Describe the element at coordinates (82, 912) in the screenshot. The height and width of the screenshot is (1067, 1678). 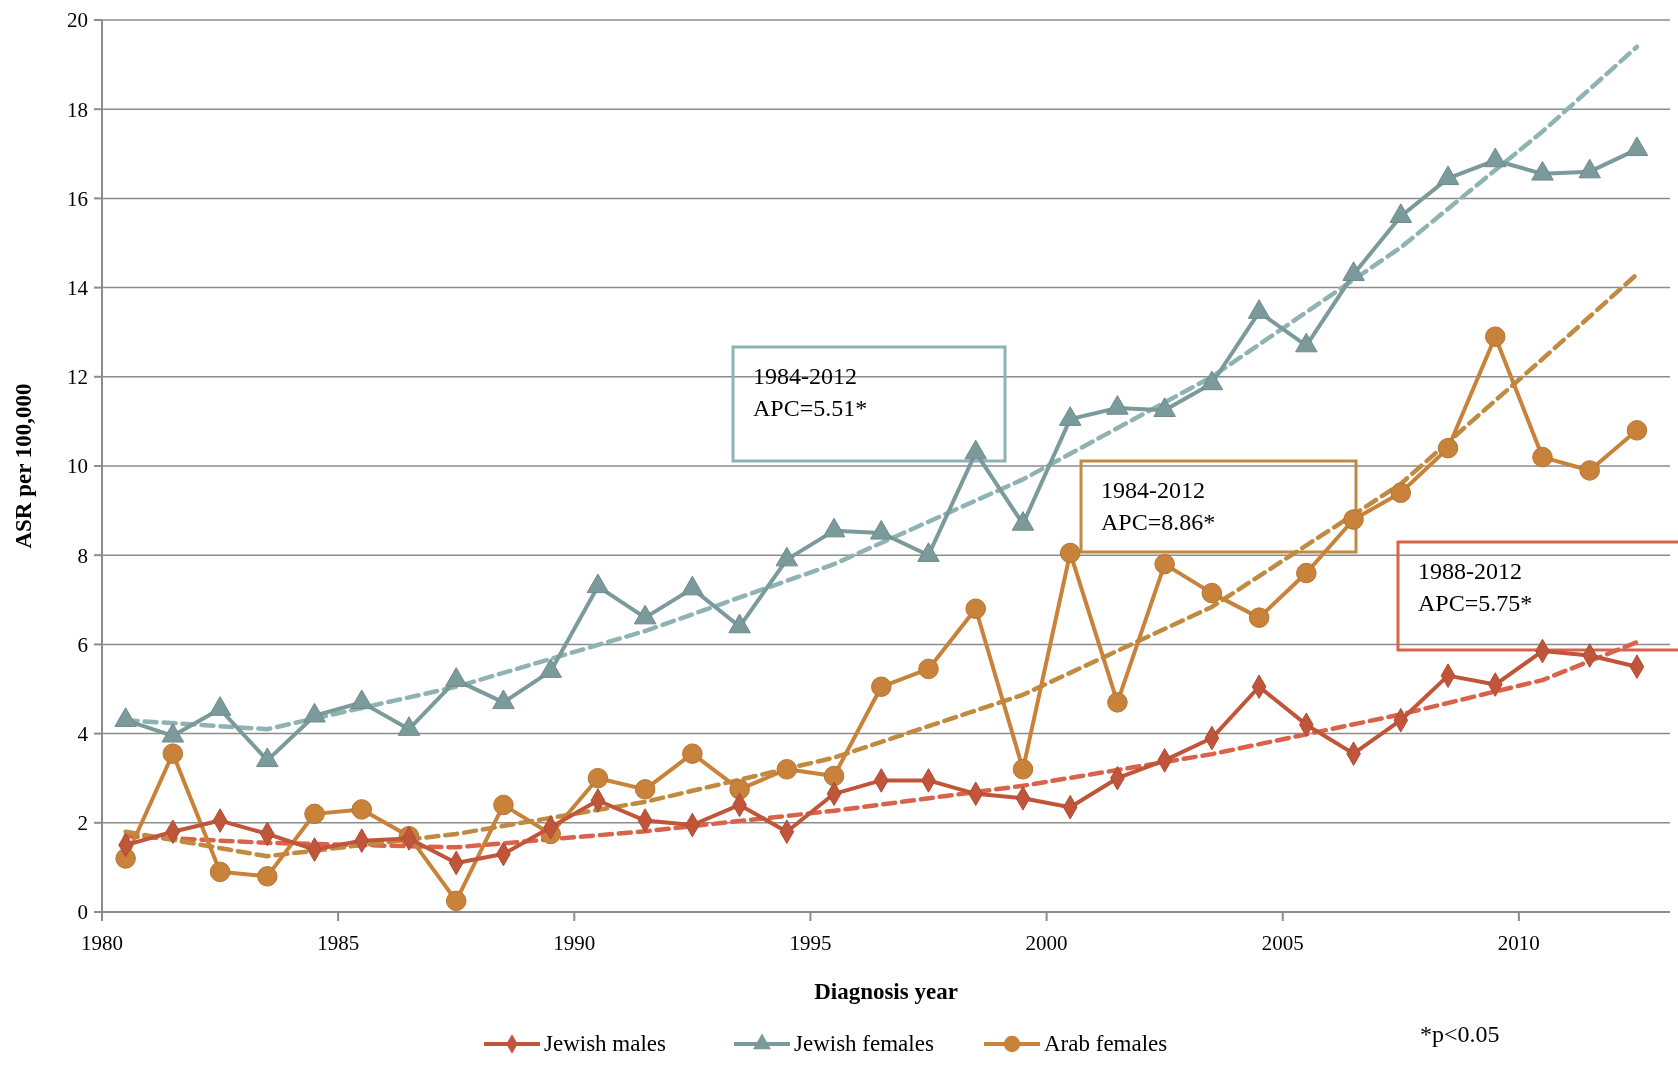
I see `y-tick-label: 0` at that location.